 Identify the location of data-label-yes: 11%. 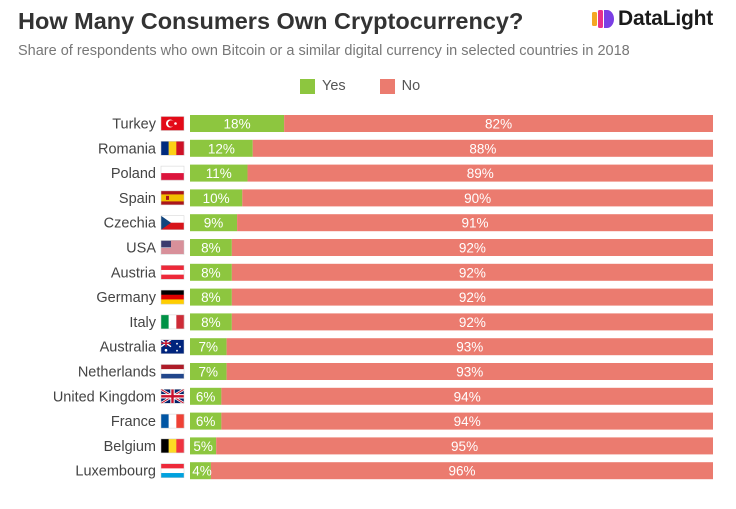
(219, 173).